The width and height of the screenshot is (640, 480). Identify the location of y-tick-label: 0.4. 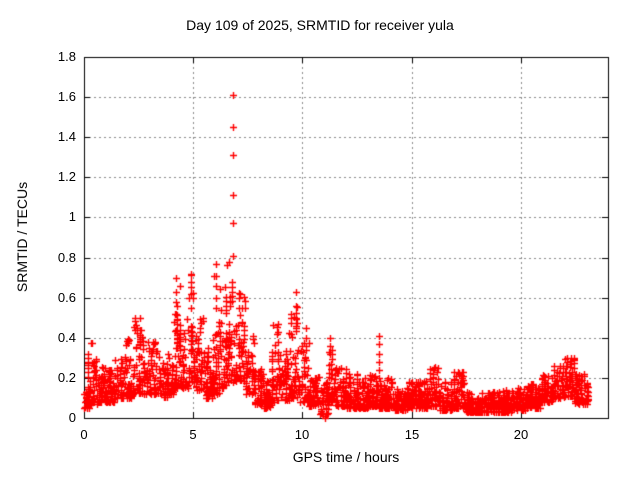
(66, 337).